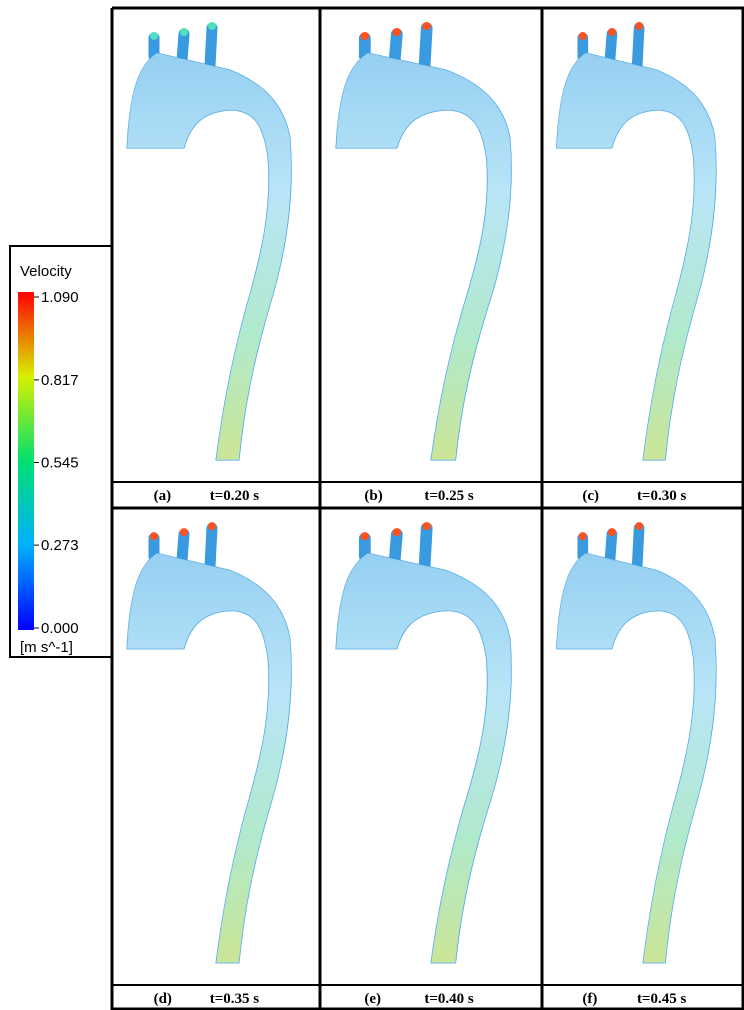 The width and height of the screenshot is (744, 1010). What do you see at coordinates (373, 496) in the screenshot?
I see `panel-label: (b)` at bounding box center [373, 496].